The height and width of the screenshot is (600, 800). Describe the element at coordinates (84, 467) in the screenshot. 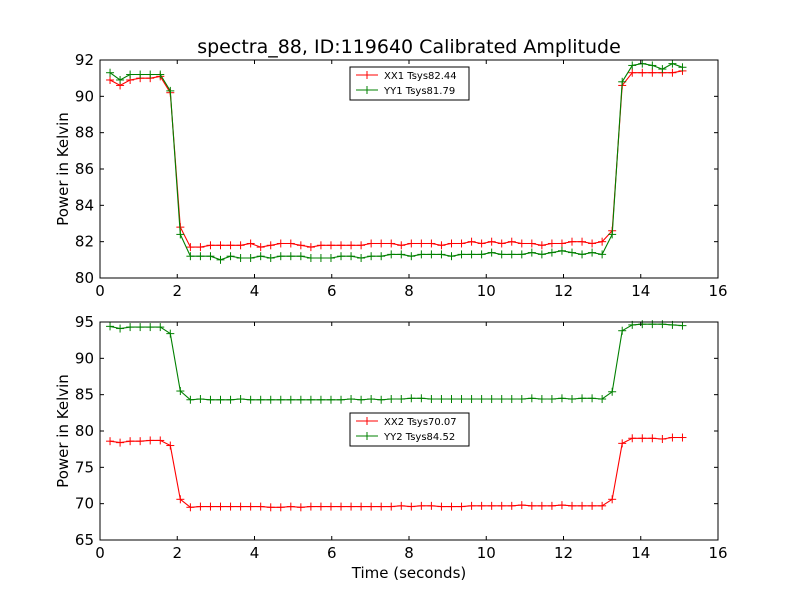

I see `y-tick-label: 75` at that location.